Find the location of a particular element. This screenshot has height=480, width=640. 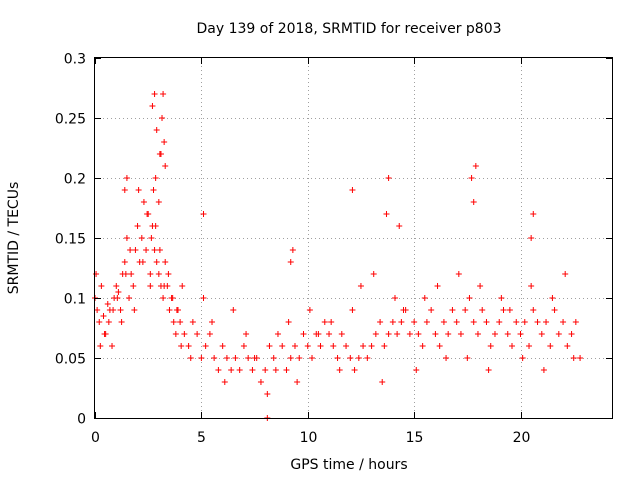

x-tick-label: 5 is located at coordinates (201, 438).